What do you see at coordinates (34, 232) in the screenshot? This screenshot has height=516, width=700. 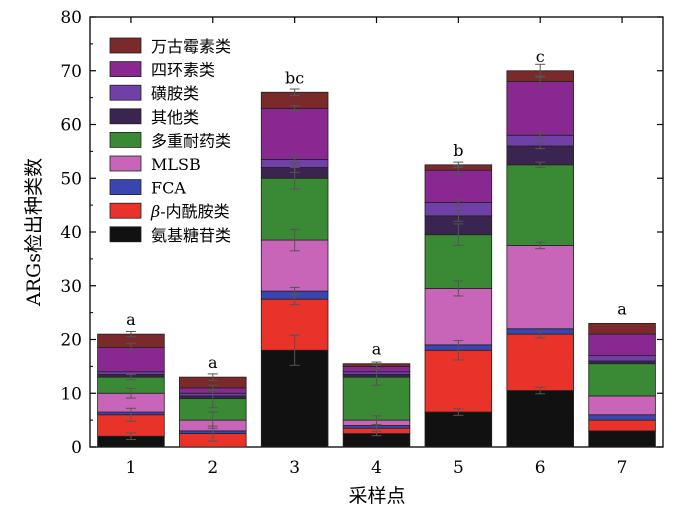 I see `y-axis-title: ARGs检出种类数` at bounding box center [34, 232].